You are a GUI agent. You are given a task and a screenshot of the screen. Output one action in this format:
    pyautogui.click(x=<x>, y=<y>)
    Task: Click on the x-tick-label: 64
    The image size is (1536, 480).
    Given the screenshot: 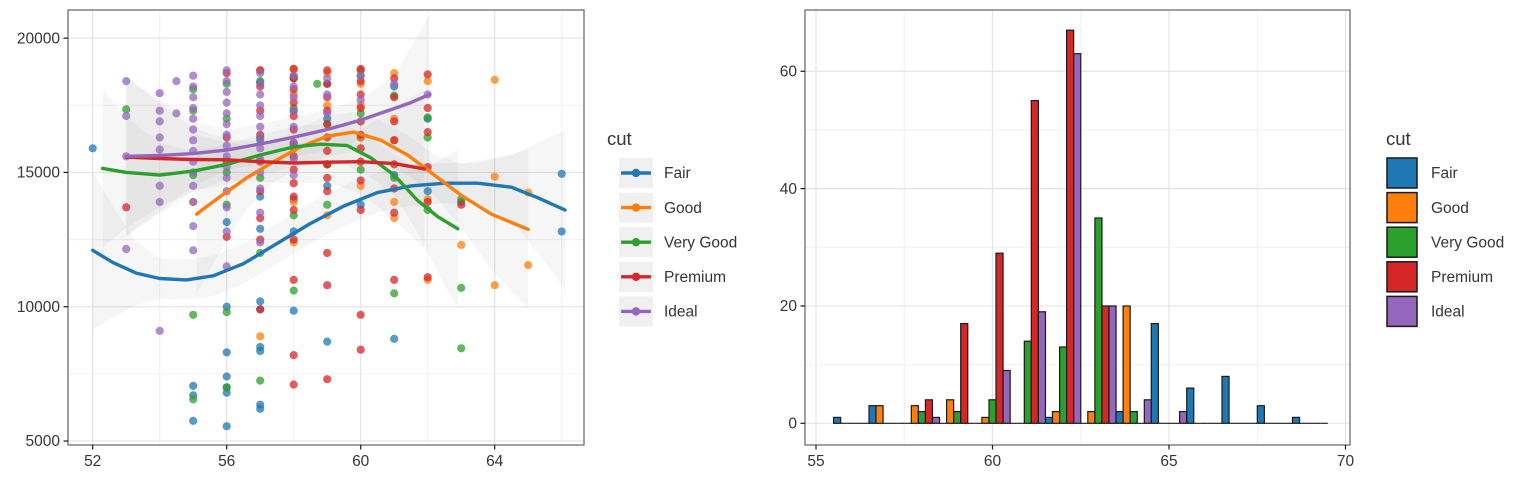 What is the action you would take?
    pyautogui.click(x=495, y=461)
    